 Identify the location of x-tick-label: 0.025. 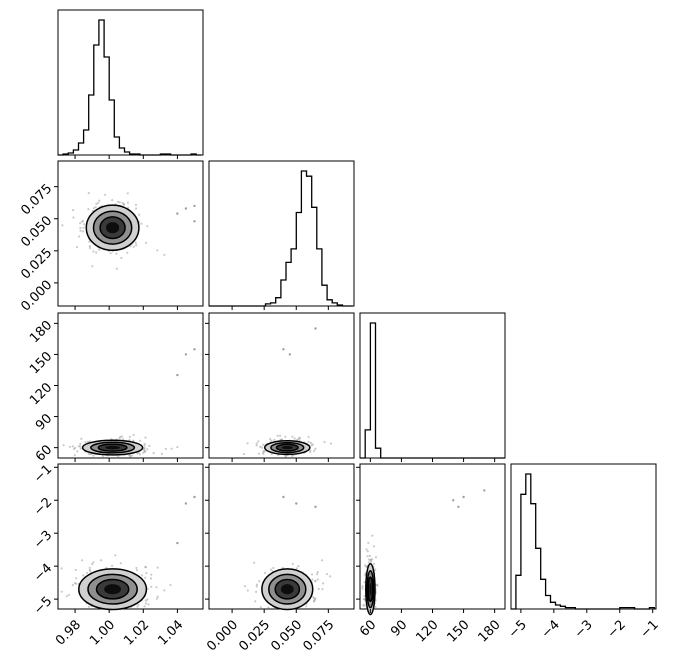
(254, 635).